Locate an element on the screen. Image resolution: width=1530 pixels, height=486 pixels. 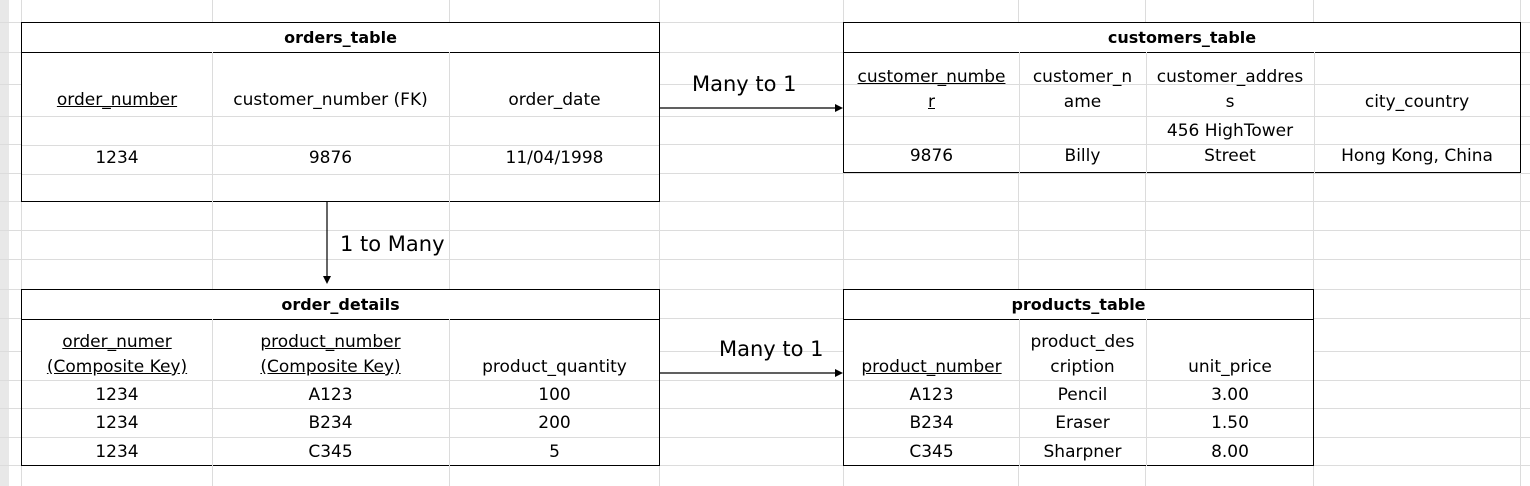
header-unit-price: unit_price is located at coordinates (1230, 367).